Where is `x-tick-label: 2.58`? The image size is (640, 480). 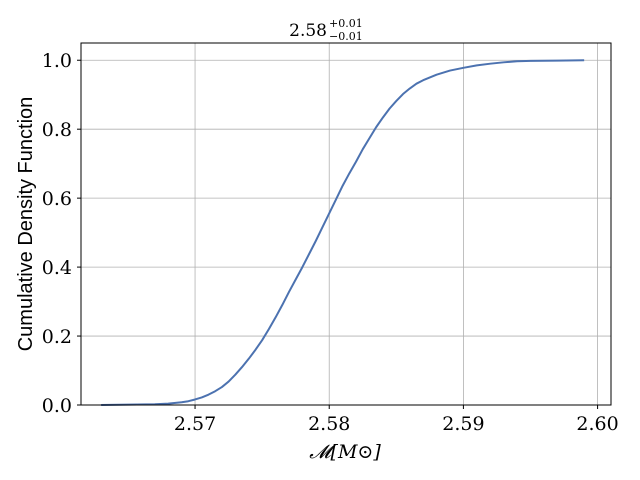
x-tick-label: 2.58 is located at coordinates (329, 424).